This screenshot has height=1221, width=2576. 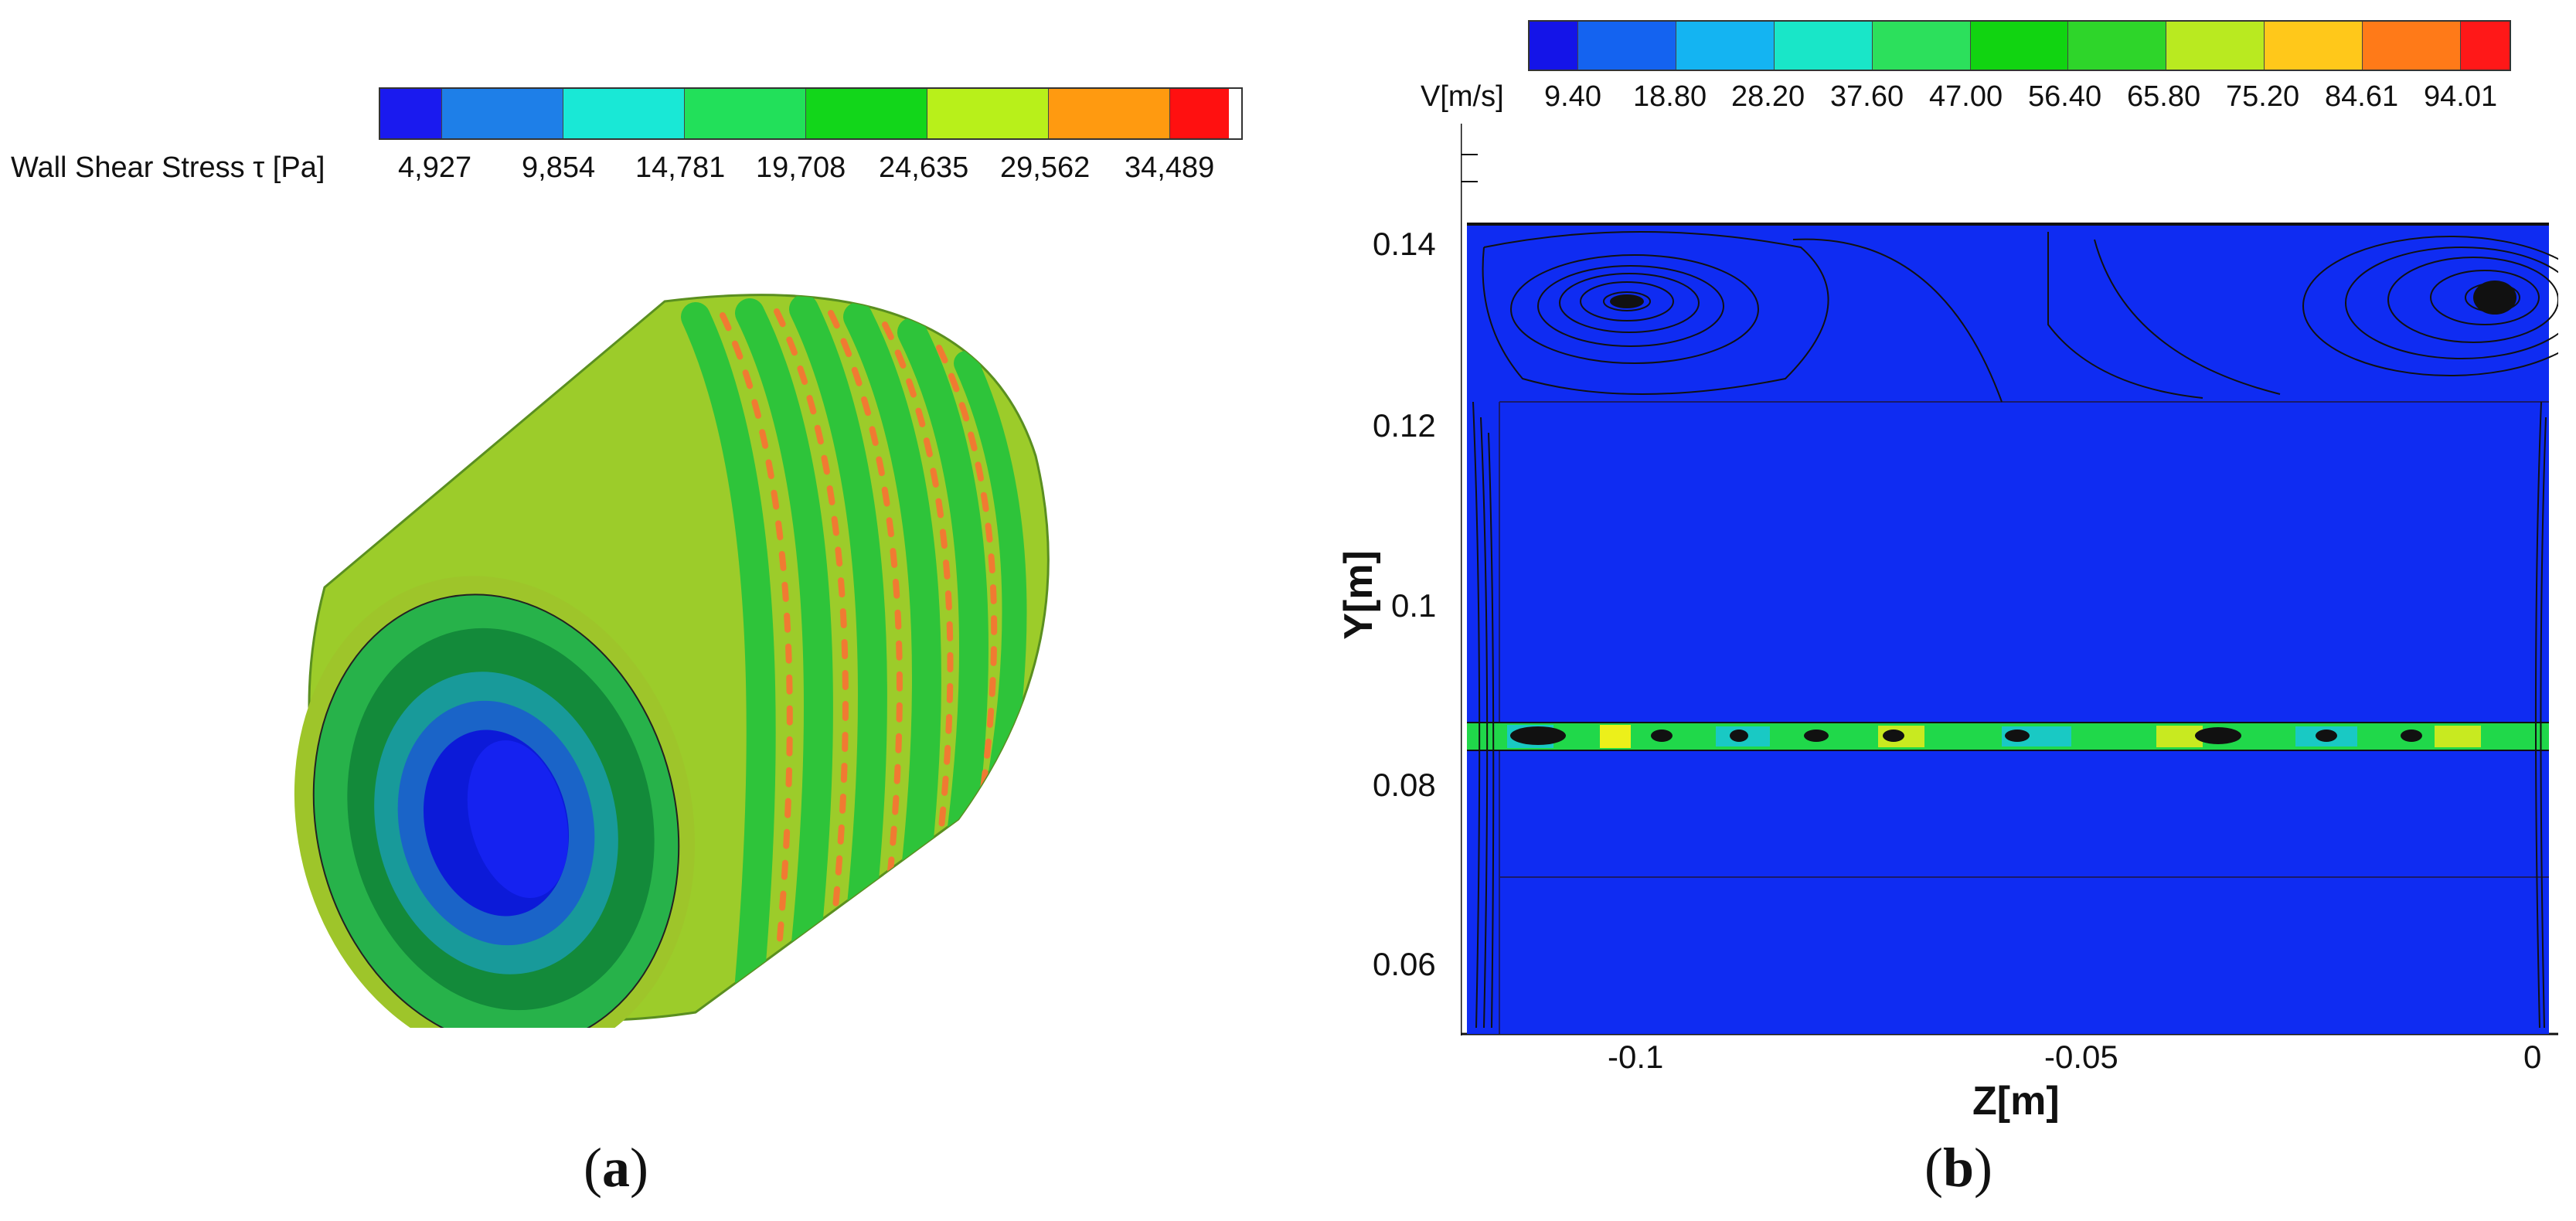 I want to click on shear-stress-colorbar, so click(x=811, y=113).